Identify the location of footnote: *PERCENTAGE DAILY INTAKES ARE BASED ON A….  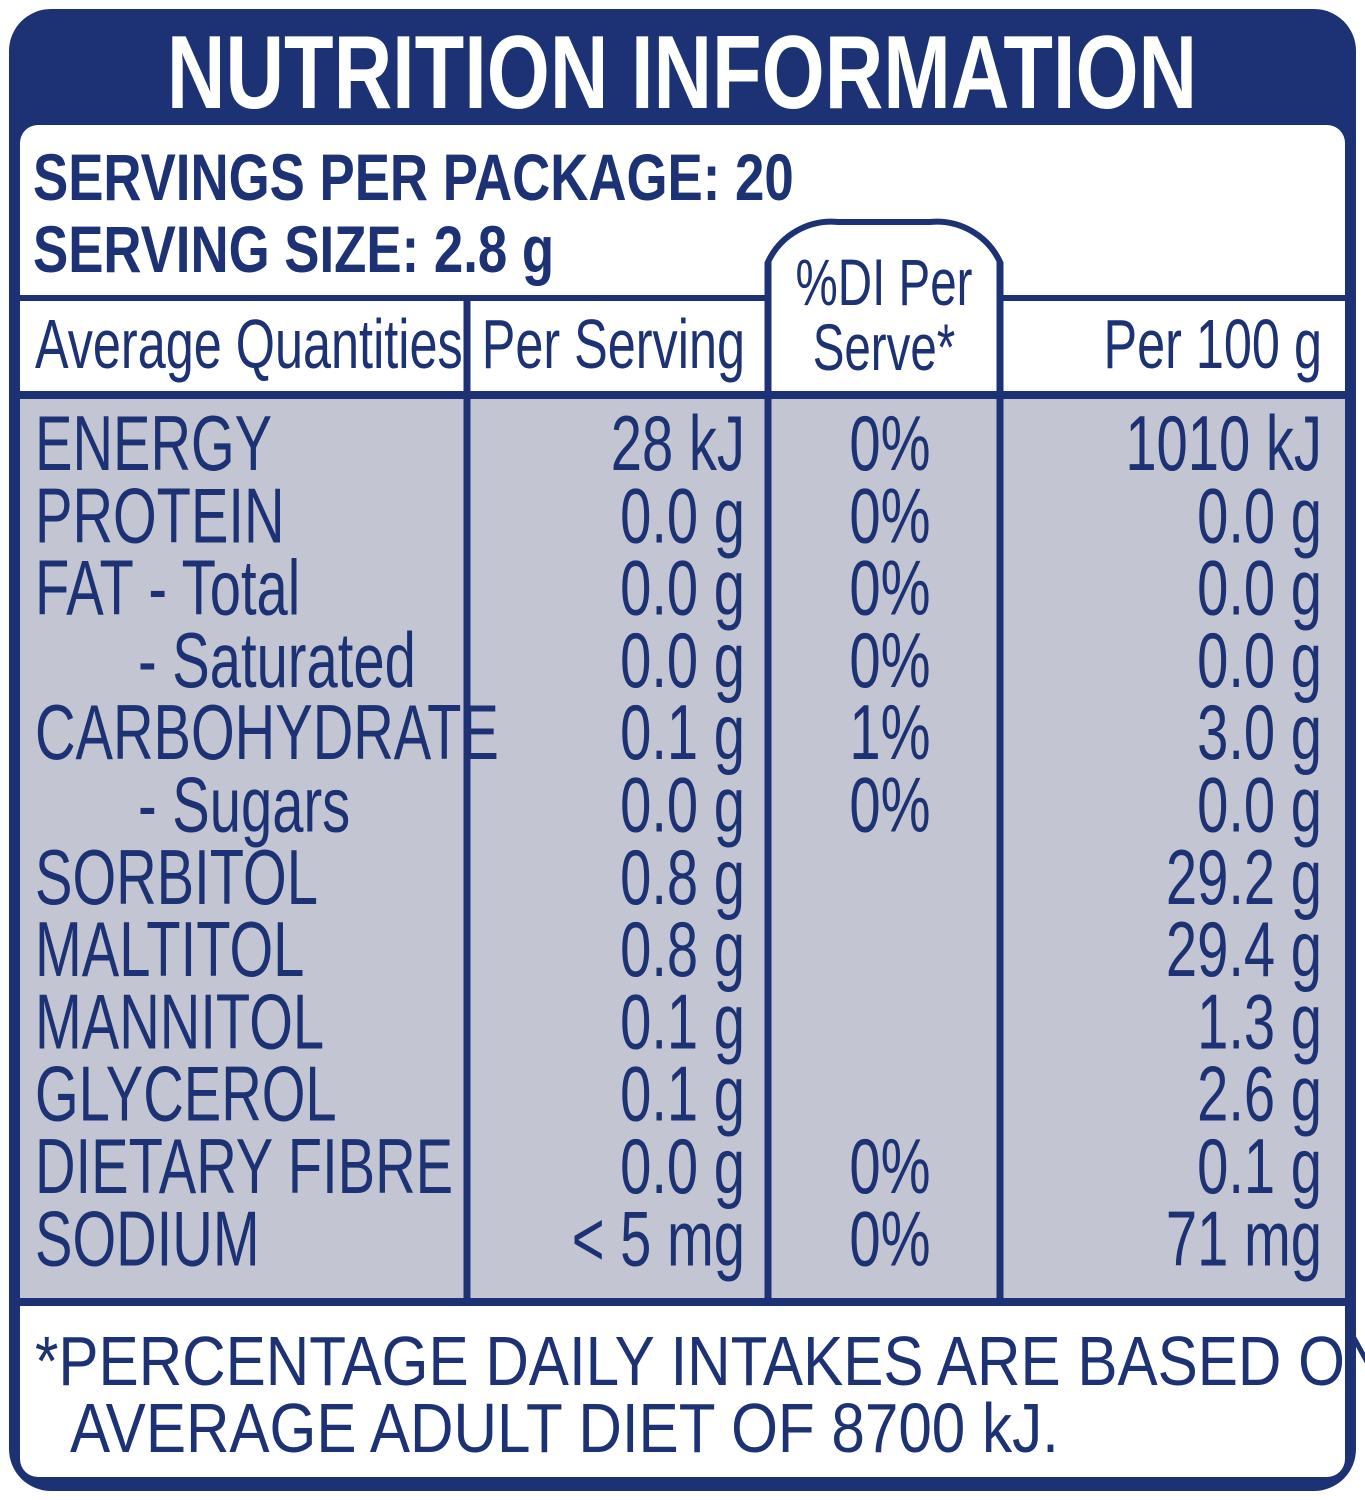
(700, 1361).